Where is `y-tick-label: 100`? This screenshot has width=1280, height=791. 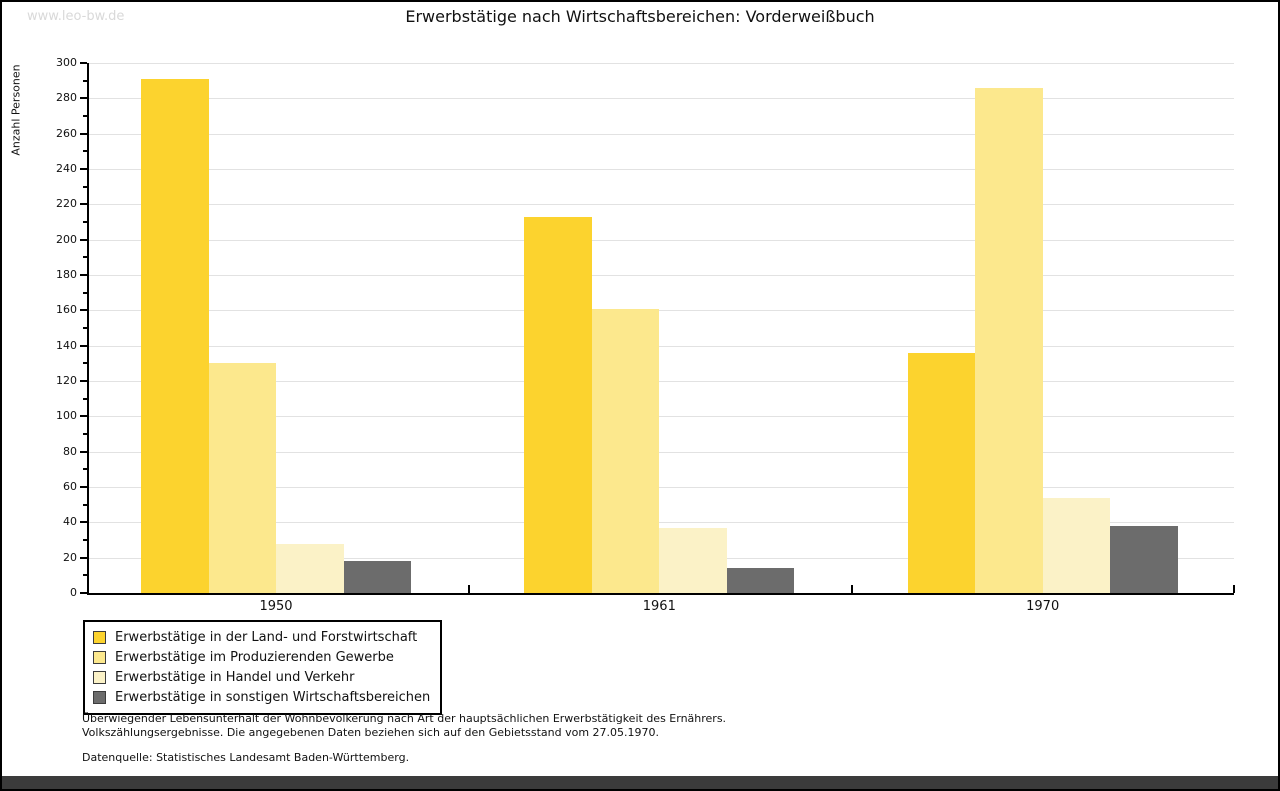
y-tick-label: 100 is located at coordinates (66, 416).